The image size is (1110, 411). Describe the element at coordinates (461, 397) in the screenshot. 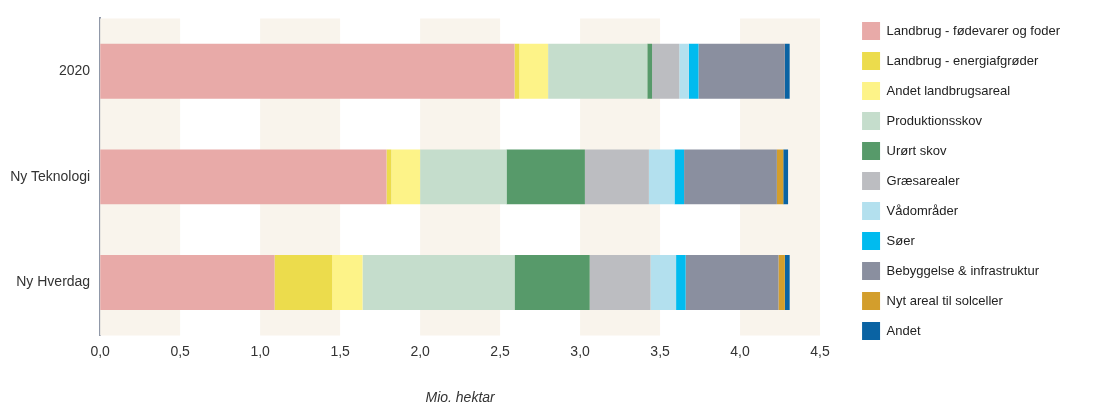

I see `x-axis-title: Mio. hektar` at that location.